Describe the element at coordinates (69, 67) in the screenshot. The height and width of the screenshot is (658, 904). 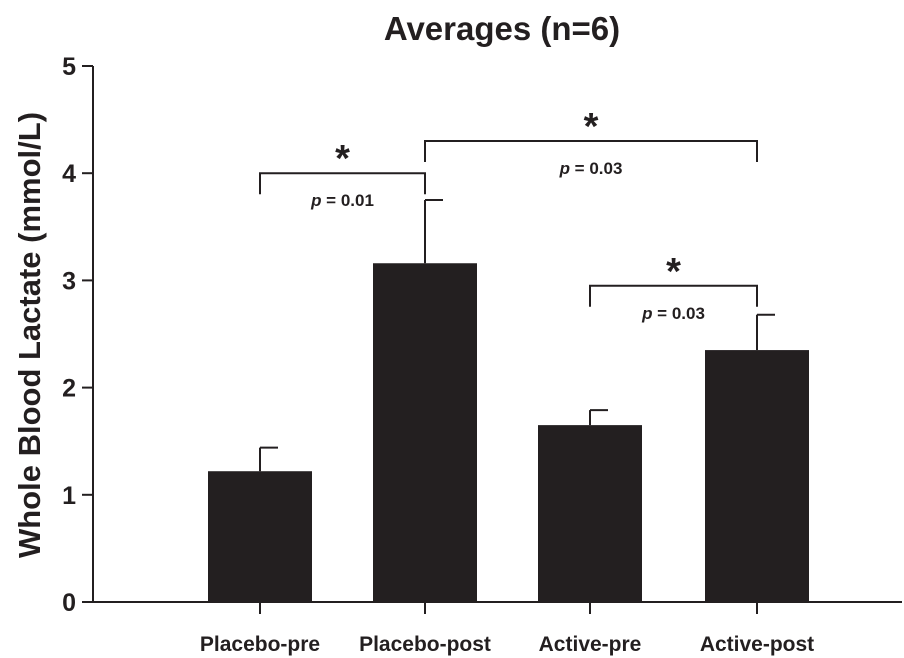
I see `y-tick-label: 5` at that location.